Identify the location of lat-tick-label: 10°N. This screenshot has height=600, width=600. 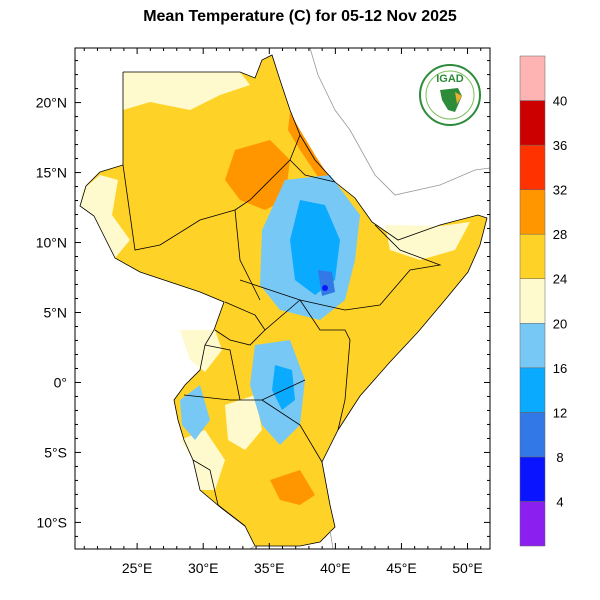
(51, 243).